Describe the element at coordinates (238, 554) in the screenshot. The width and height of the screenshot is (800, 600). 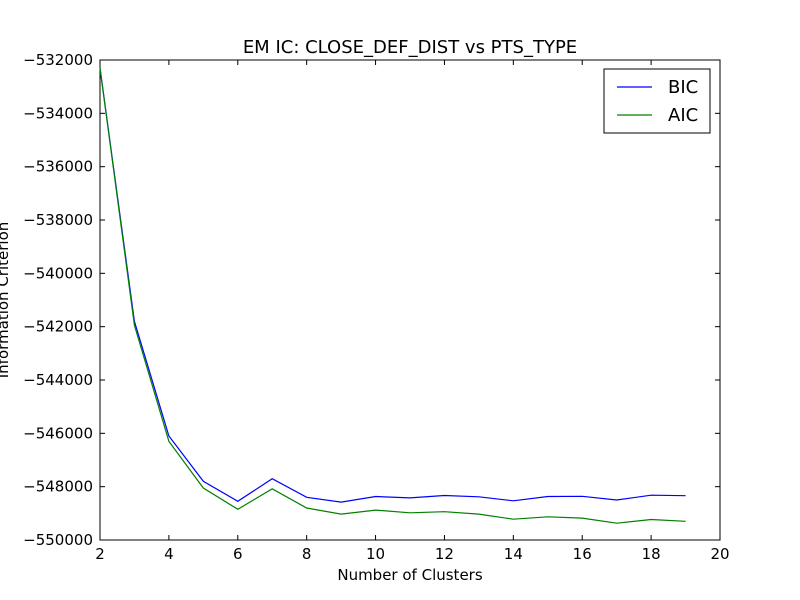
I see `x-tick-label: 6` at that location.